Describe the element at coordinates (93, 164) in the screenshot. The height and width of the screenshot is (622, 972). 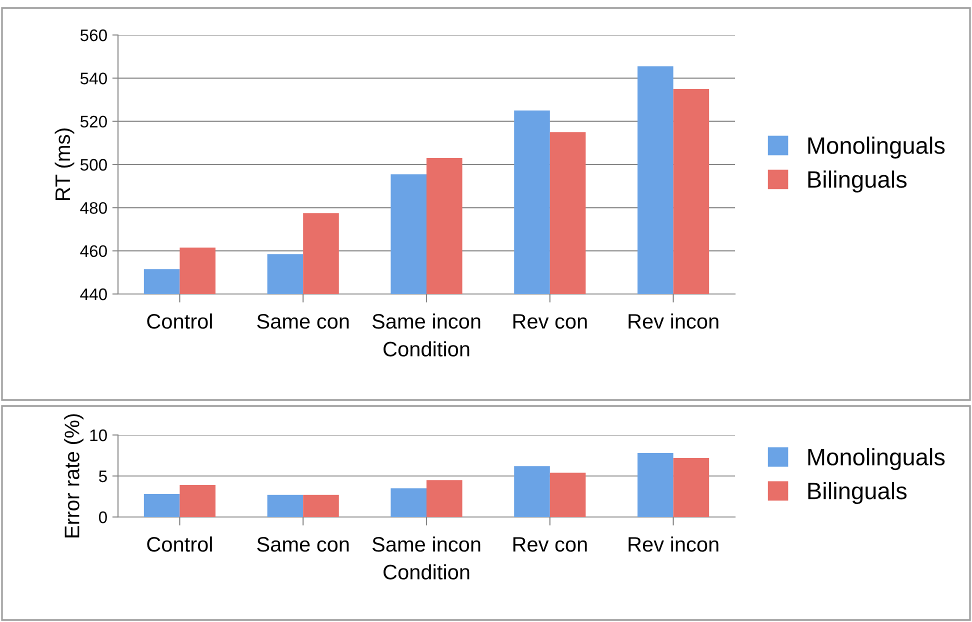
I see `y-tick-label: 500` at that location.